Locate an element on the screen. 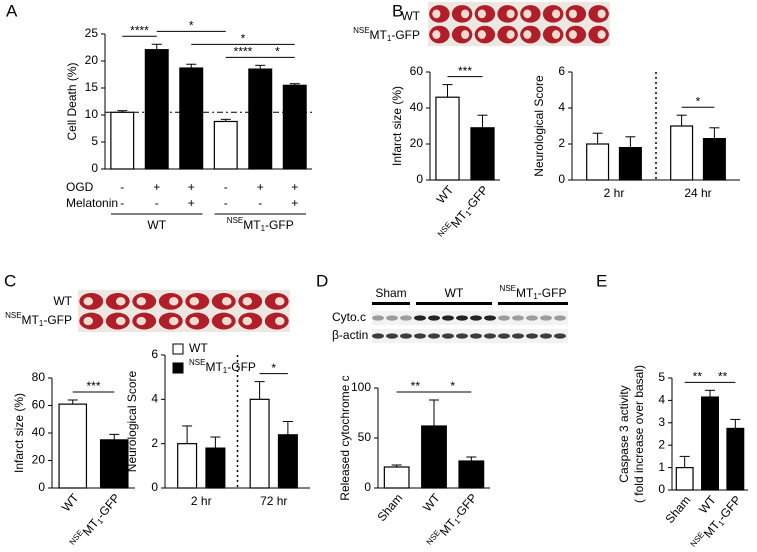 This screenshot has height=552, width=757. group-label: NSEMT1-GFP is located at coordinates (260, 224).